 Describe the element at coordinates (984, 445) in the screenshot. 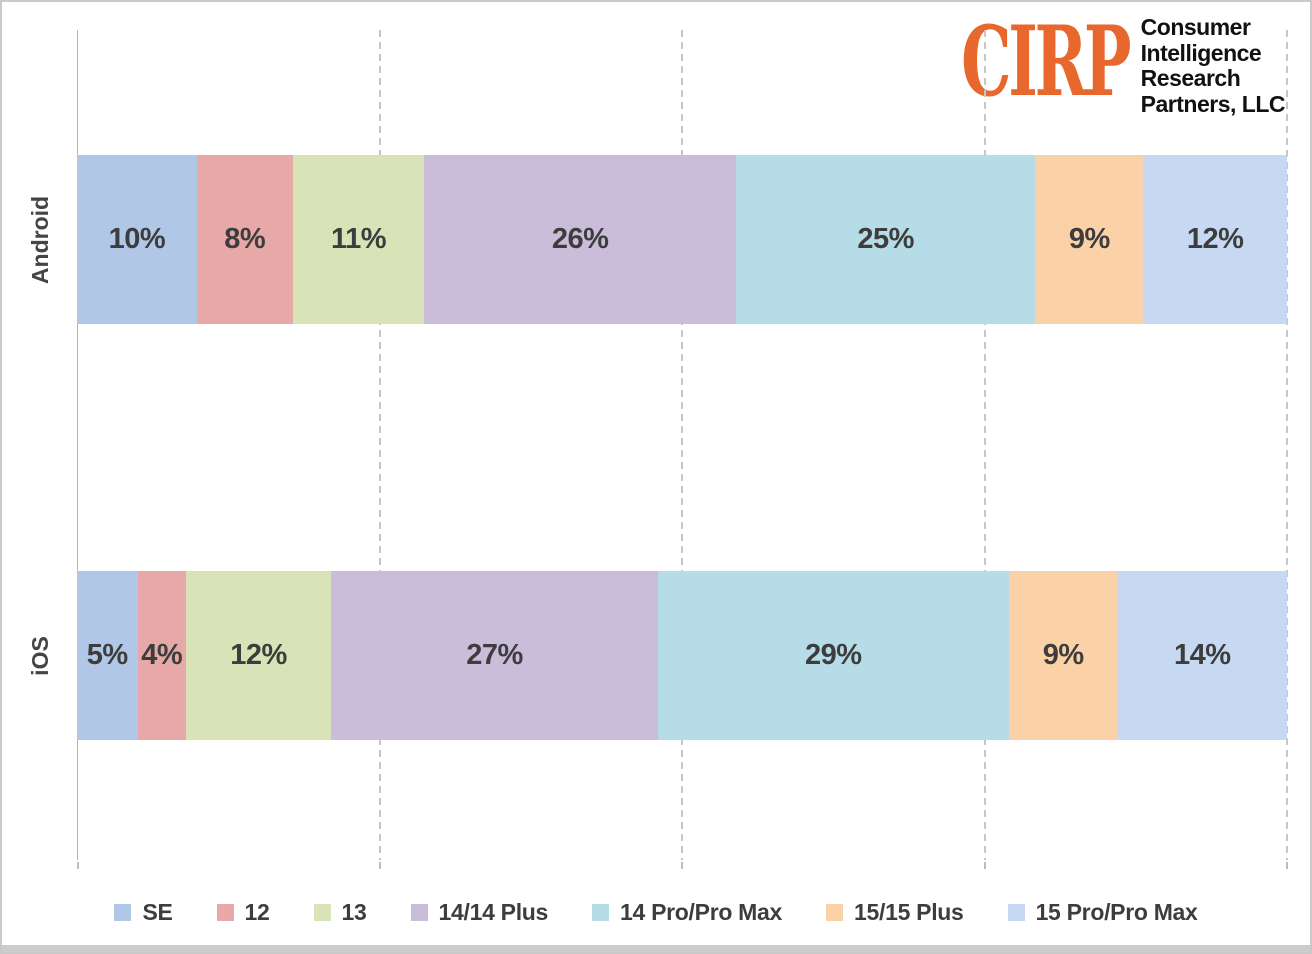

I see `gridline-75pct` at that location.